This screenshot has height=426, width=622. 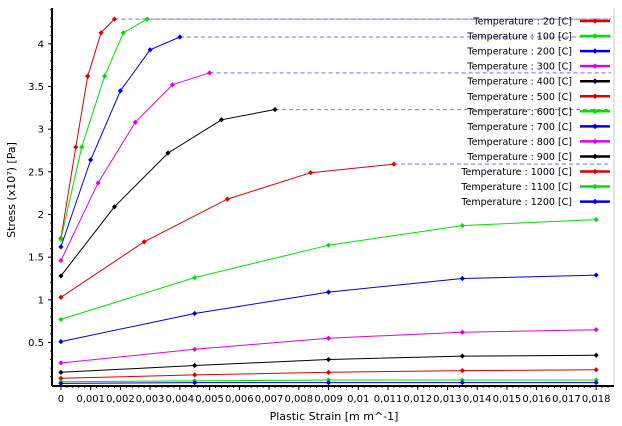 What do you see at coordinates (522, 22) in the screenshot?
I see `legend-label-1: Temperature : 20 [C]` at bounding box center [522, 22].